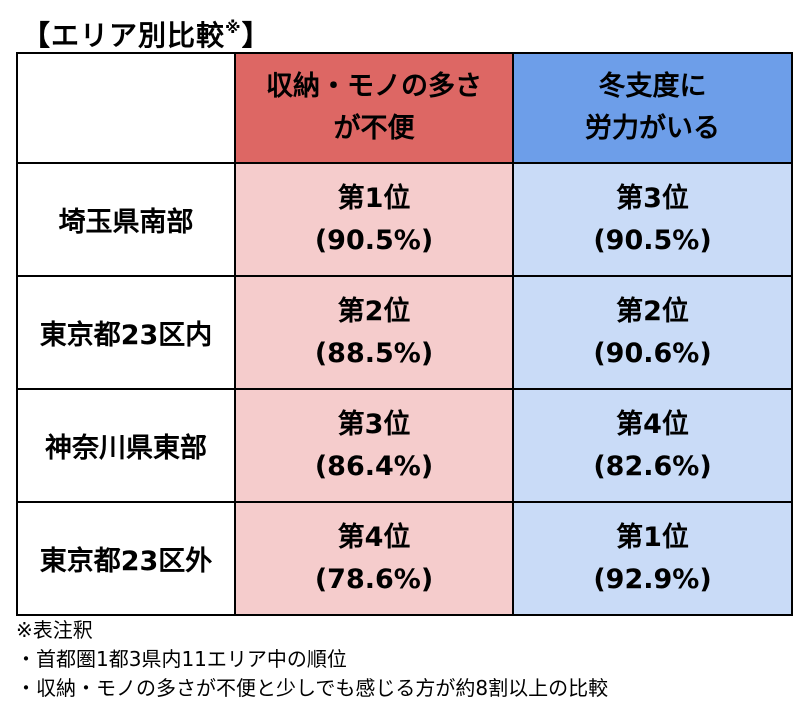  Describe the element at coordinates (374, 445) in the screenshot. I see `rank-cell: 第3位 (86.4%)` at that location.